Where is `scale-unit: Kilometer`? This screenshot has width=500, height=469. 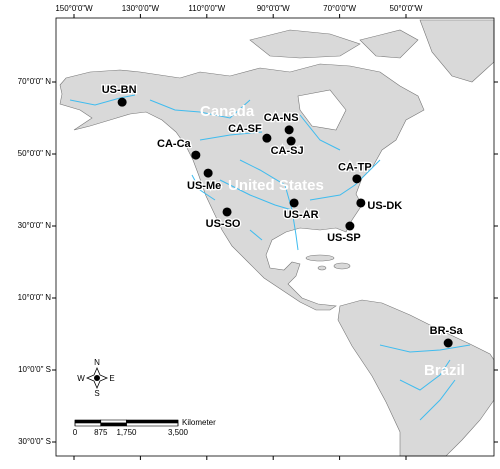 scale-unit: Kilometer is located at coordinates (199, 422).